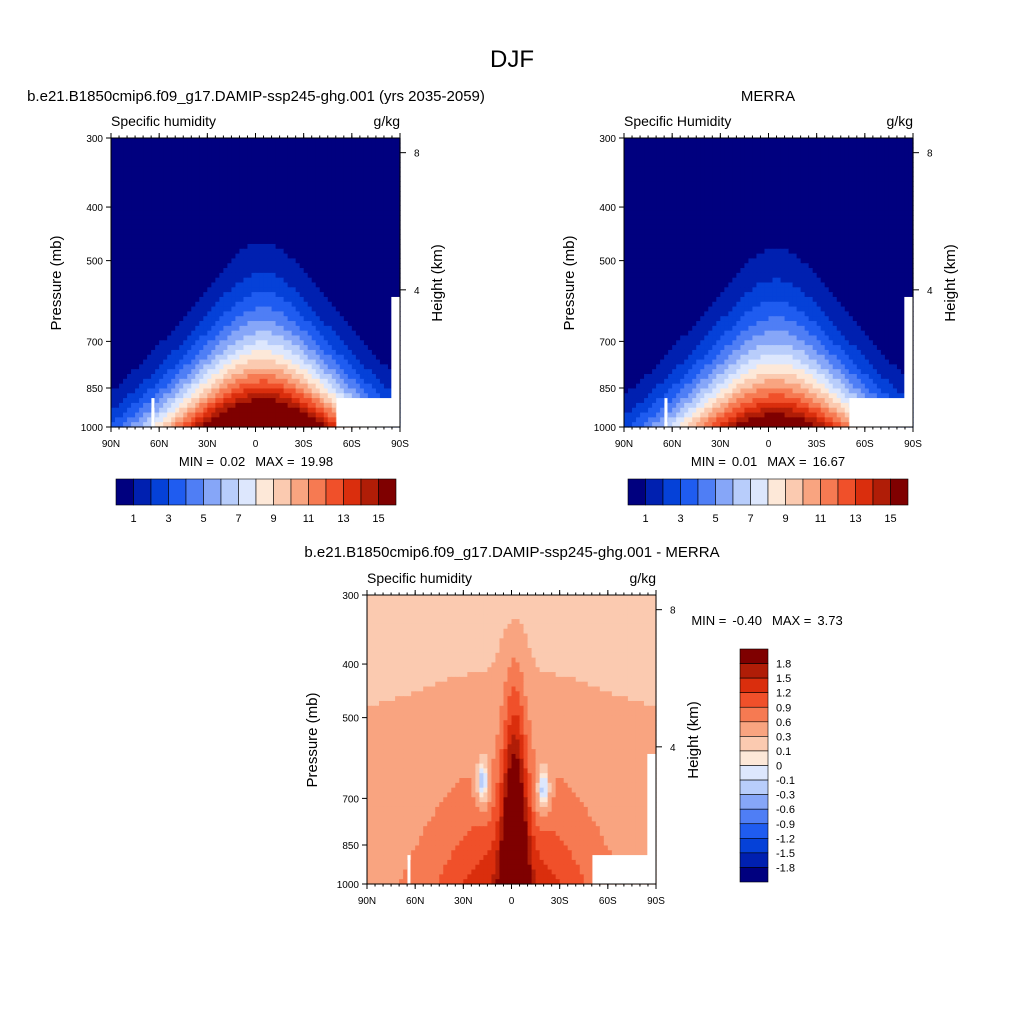  I want to click on colorbar-label: -0.3, so click(785, 796).